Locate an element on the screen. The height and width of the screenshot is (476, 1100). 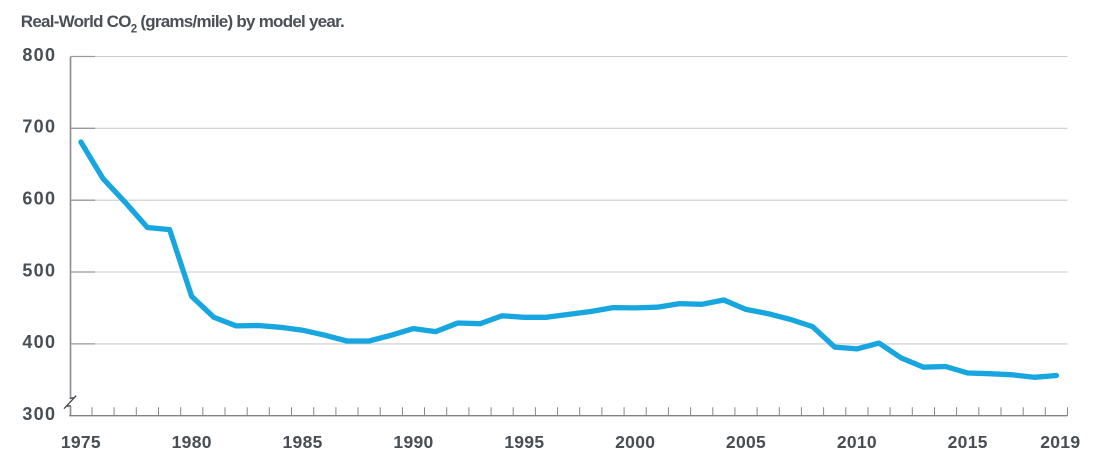
svg-text: 1975 is located at coordinates (81, 442).